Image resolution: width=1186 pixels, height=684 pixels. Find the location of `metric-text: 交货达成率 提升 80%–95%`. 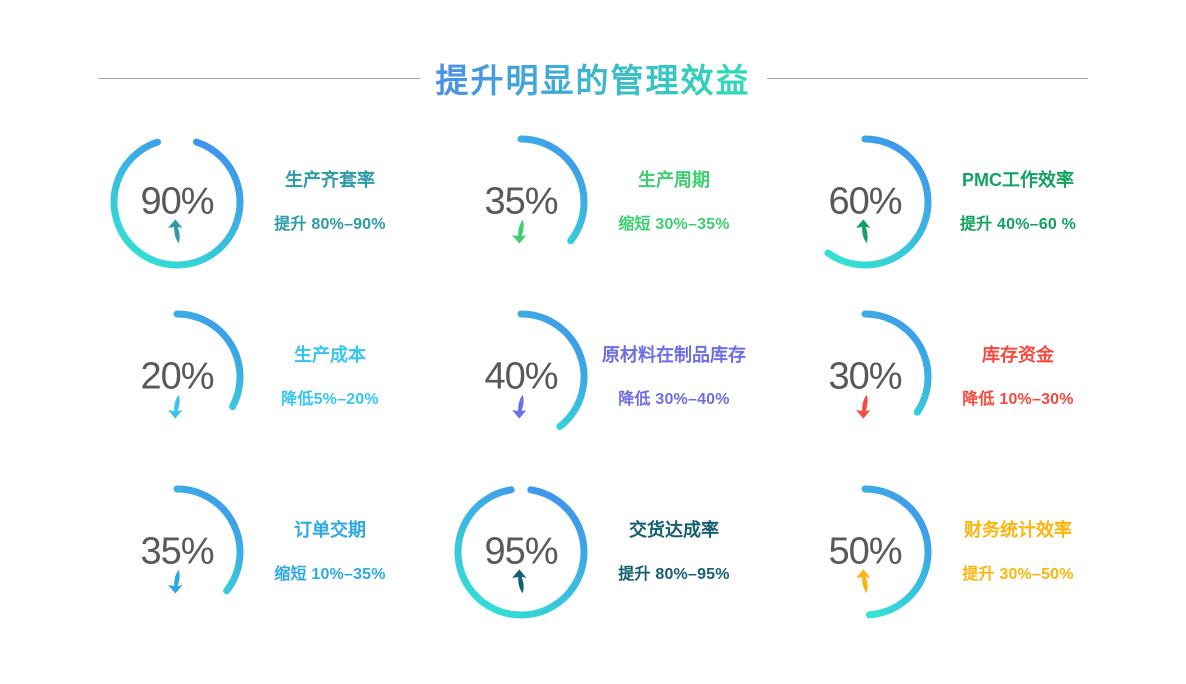

metric-text: 交货达成率 提升 80%–95% is located at coordinates (674, 552).